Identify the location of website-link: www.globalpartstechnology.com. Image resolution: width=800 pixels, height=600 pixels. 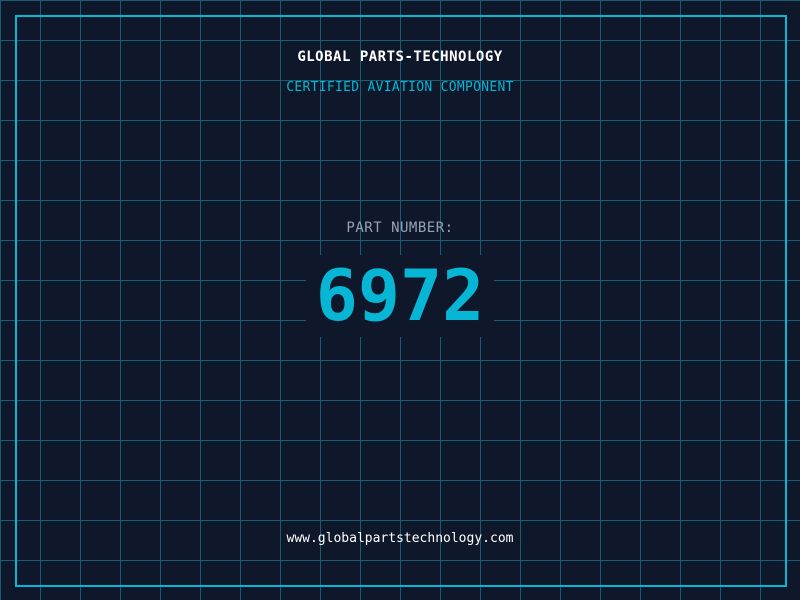
(400, 538).